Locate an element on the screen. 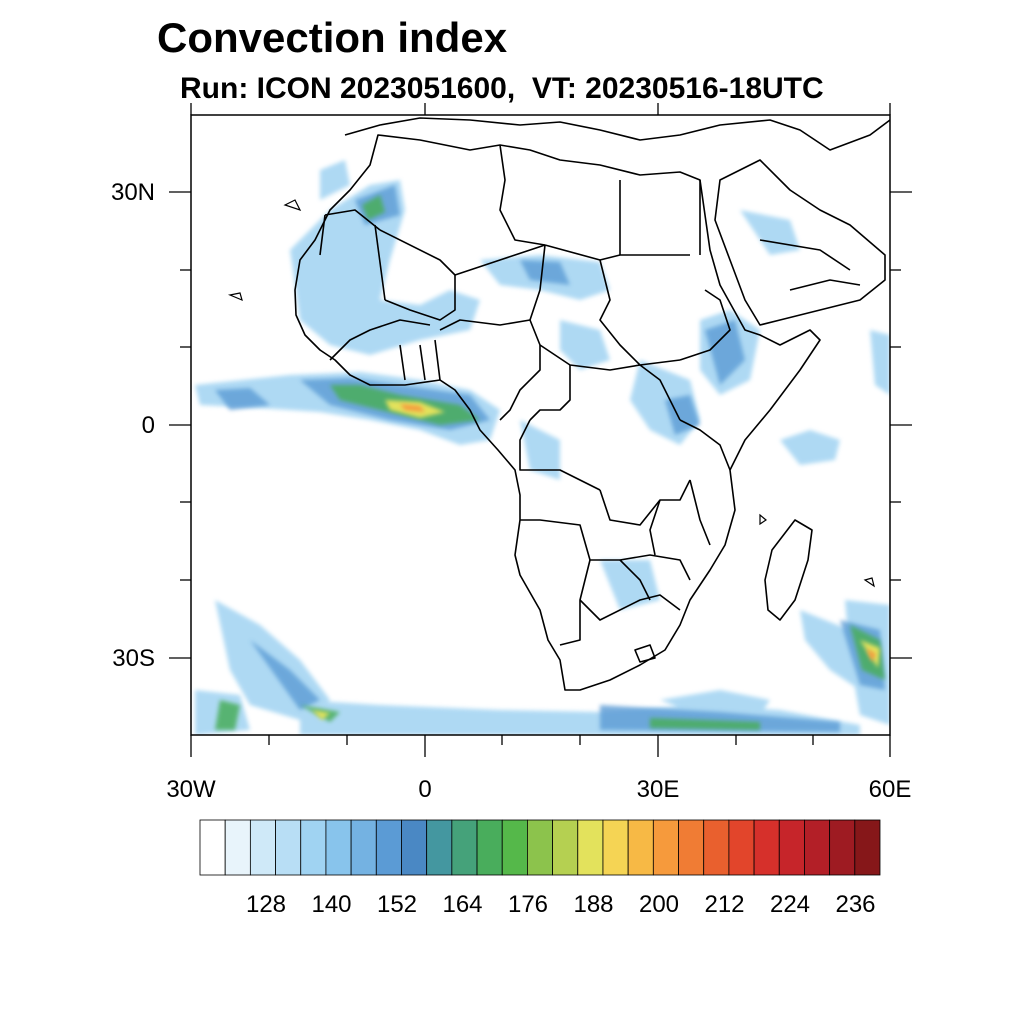  lat-label-30n: 30N is located at coordinates (133, 192).